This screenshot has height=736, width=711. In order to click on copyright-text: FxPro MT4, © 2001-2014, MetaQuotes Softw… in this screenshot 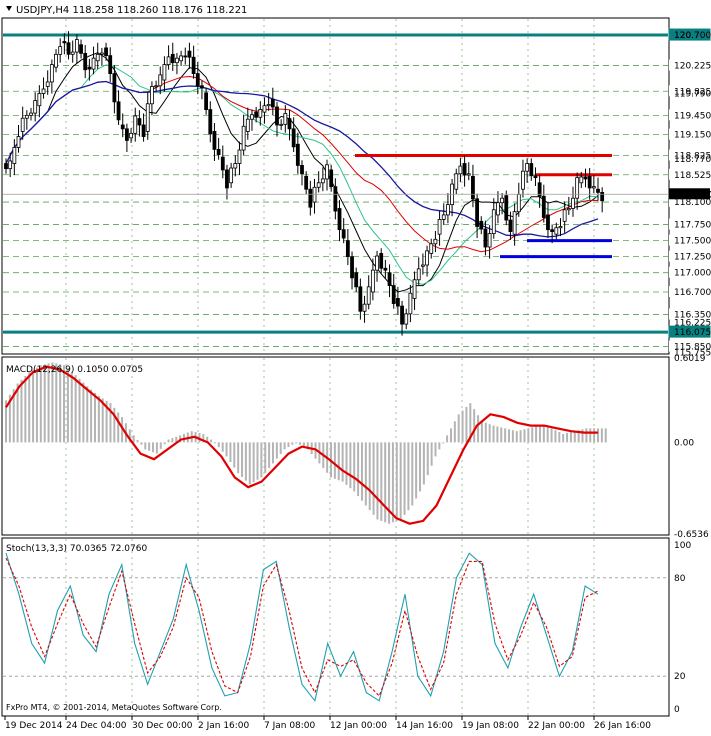, I will do `click(114, 707)`.